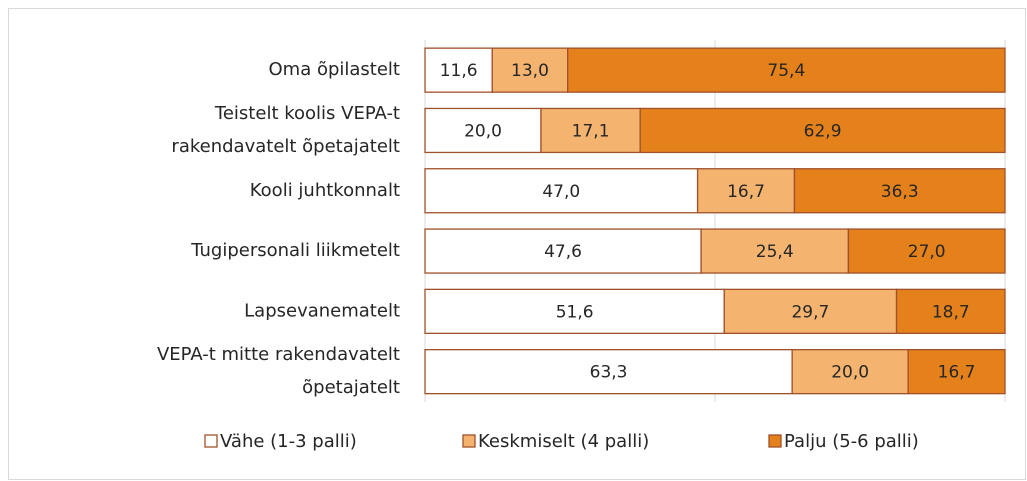 The height and width of the screenshot is (481, 1027). I want to click on value-label: 27,0, so click(927, 252).